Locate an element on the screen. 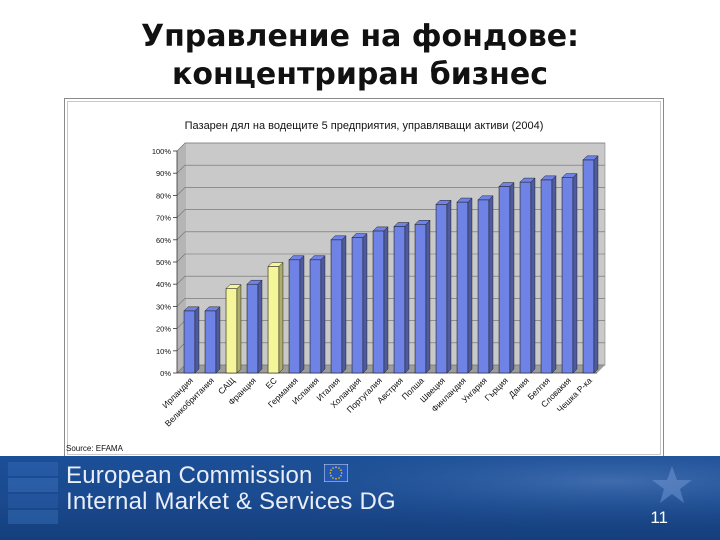 This screenshot has height=540, width=720. plot-floor is located at coordinates (391, 369).